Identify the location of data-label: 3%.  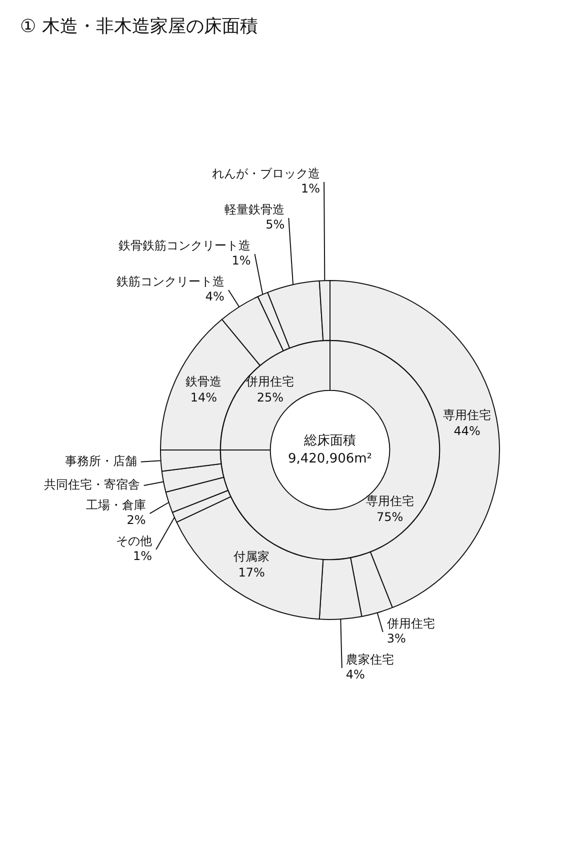
(396, 639).